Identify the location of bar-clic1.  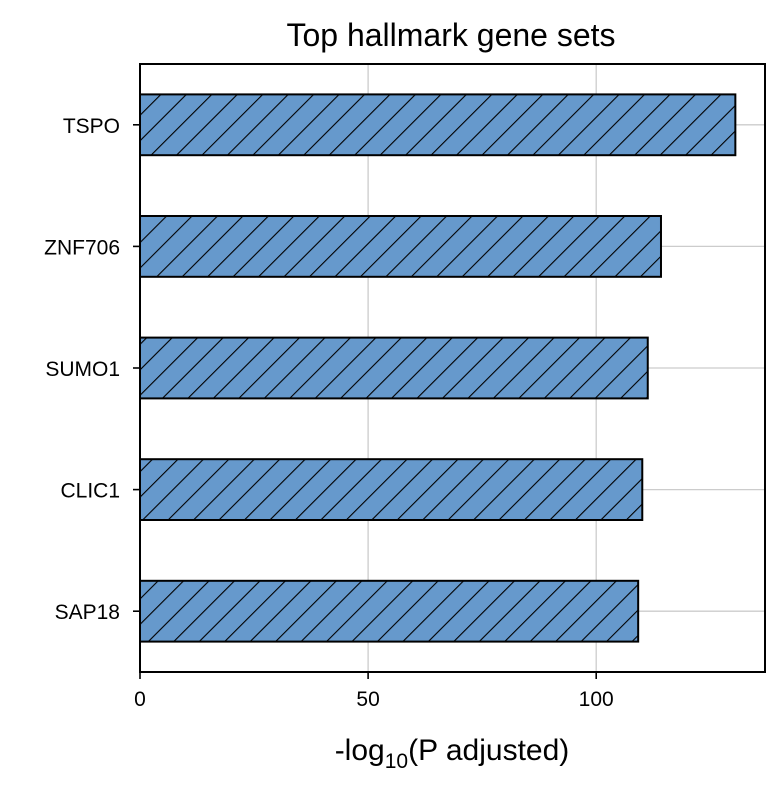
(391, 490).